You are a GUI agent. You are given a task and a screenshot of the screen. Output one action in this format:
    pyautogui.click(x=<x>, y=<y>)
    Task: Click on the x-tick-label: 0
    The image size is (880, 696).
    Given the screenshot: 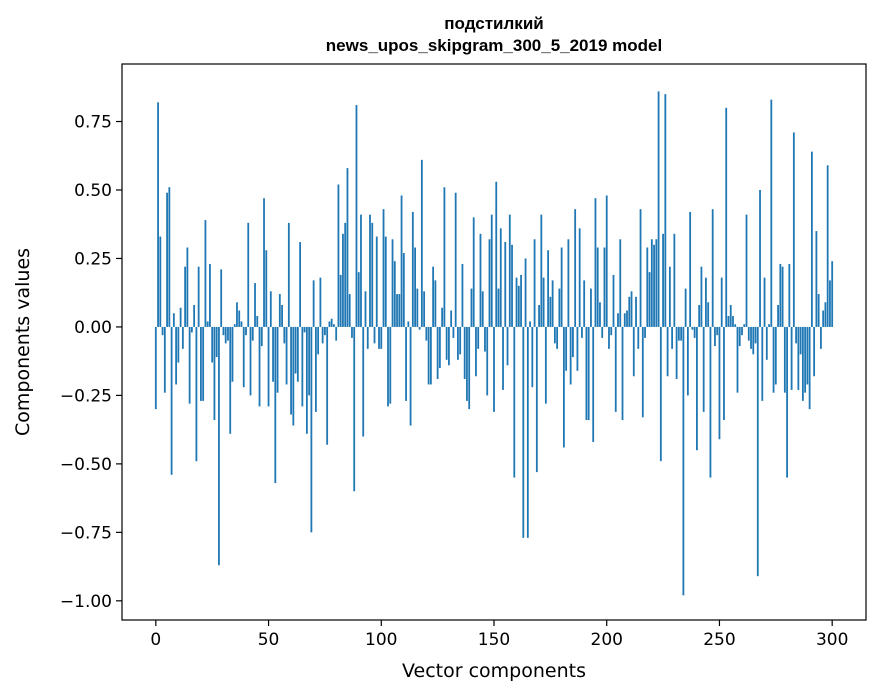 What is the action you would take?
    pyautogui.click(x=155, y=640)
    